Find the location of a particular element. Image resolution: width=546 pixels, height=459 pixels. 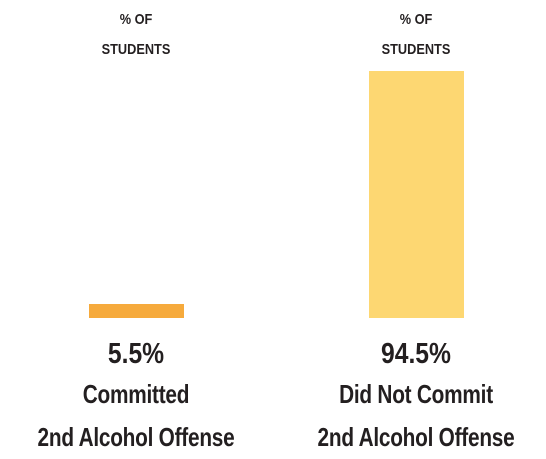

value-label: 5.5% is located at coordinates (136, 354).